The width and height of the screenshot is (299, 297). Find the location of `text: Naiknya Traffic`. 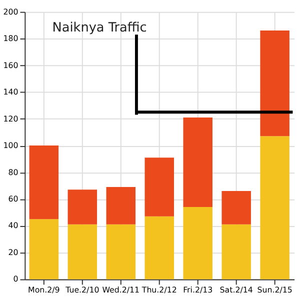

text: Naiknya Traffic is located at coordinates (99, 28).